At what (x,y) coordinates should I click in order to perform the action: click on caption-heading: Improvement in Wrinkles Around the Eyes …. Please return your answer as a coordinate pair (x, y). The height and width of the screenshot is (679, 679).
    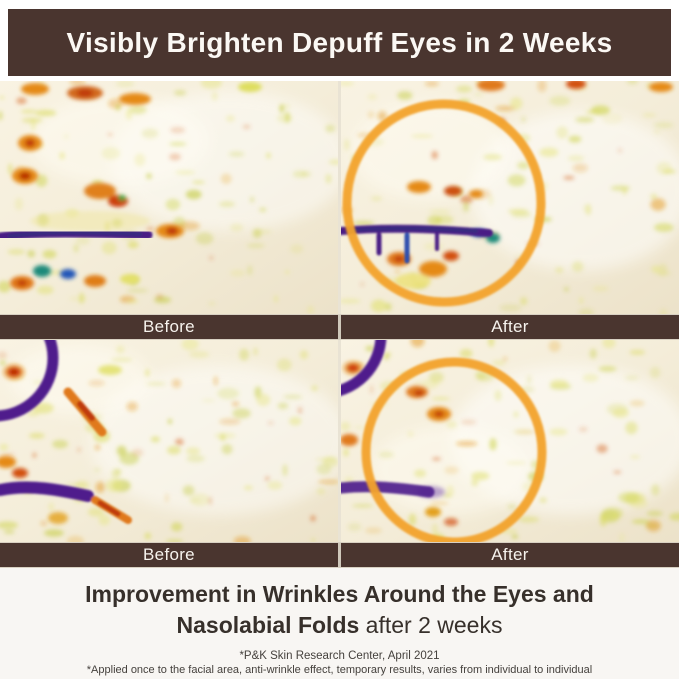
    Looking at the image, I should click on (340, 610).